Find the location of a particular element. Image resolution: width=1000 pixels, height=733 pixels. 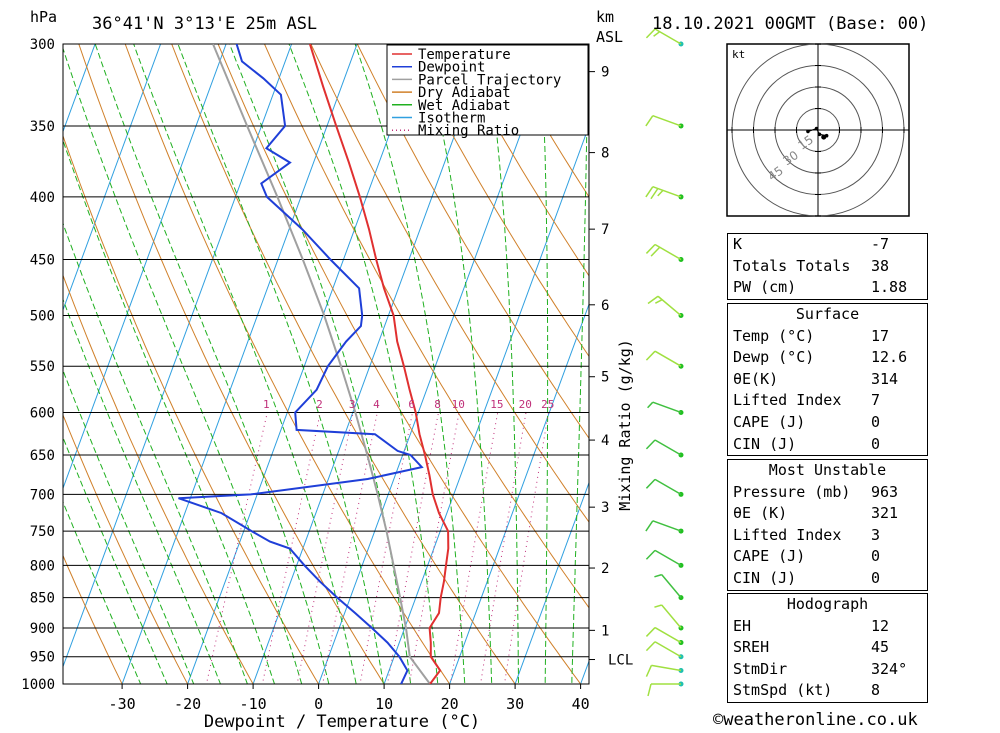

mixing-ratio-label: 15 is located at coordinates (496, 404).